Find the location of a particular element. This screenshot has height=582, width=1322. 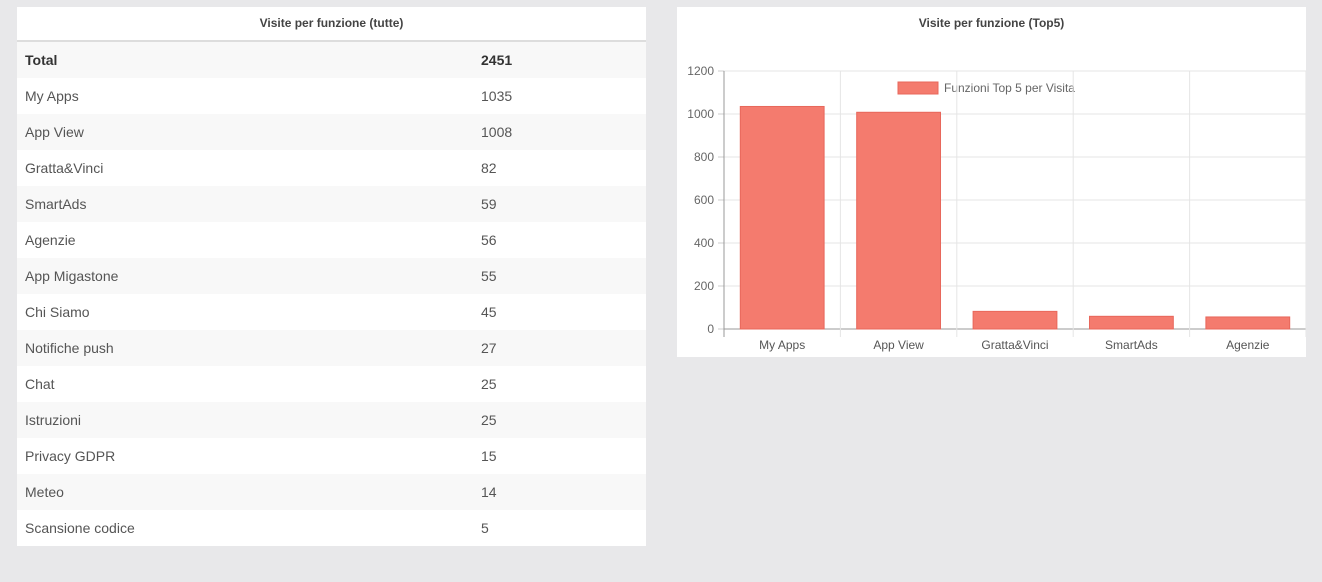

row-label: Agenzie is located at coordinates (50, 240).